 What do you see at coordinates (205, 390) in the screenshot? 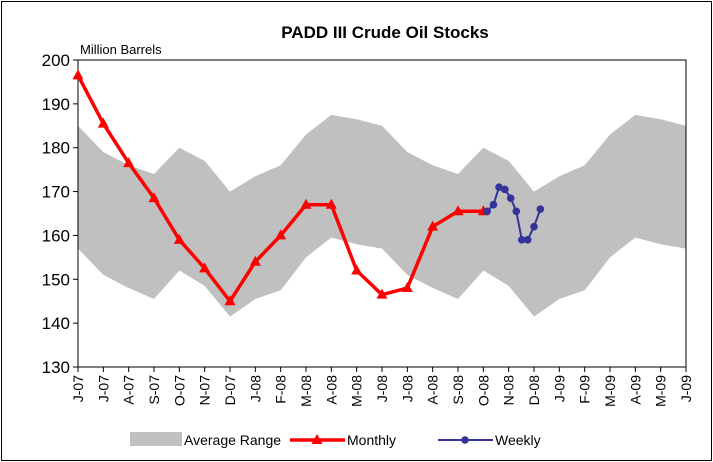
I see `x-tick-label: N-07` at bounding box center [205, 390].